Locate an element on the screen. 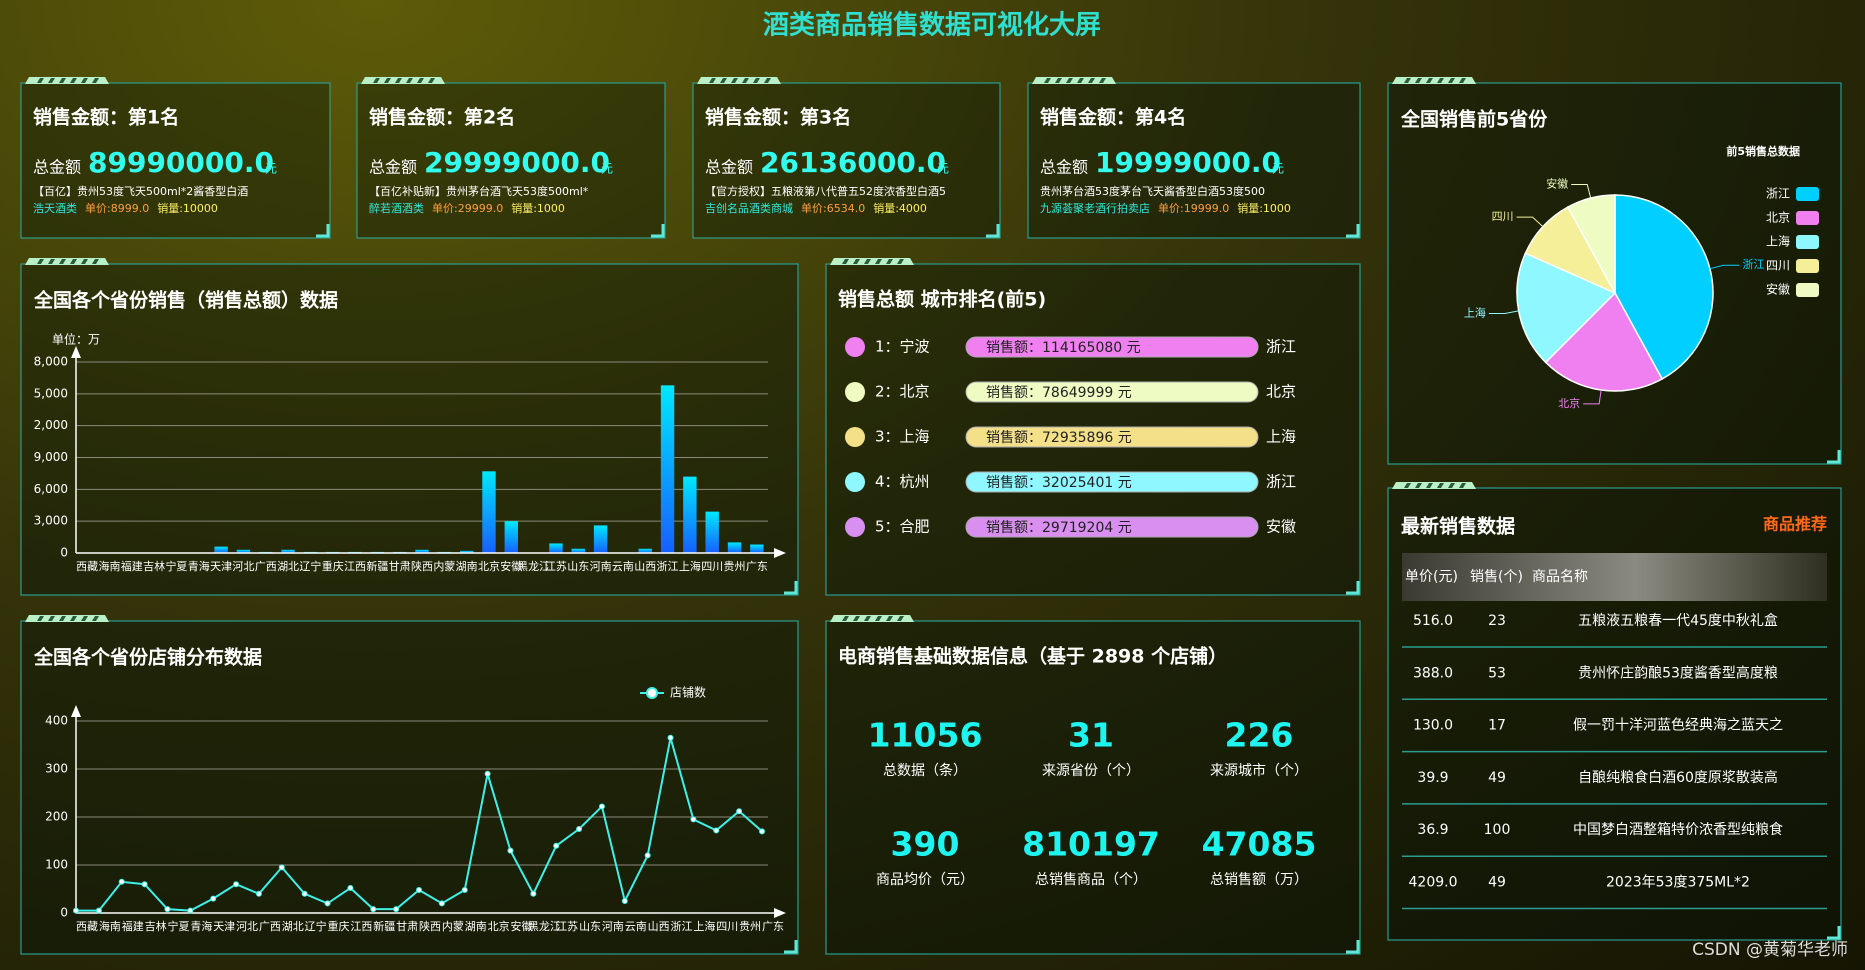  card-shop: 浩天酒类 is located at coordinates (55, 208).